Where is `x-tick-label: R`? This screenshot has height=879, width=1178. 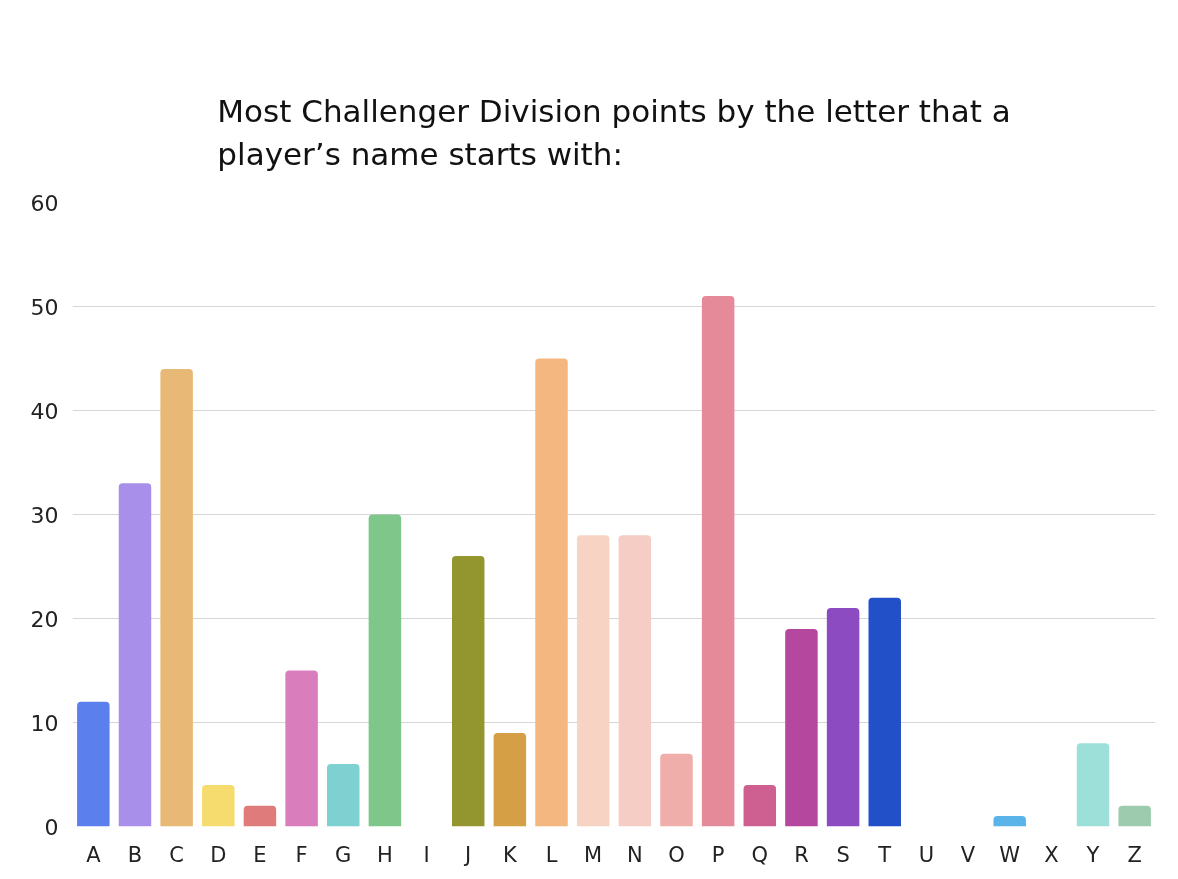 x-tick-label: R is located at coordinates (801, 854).